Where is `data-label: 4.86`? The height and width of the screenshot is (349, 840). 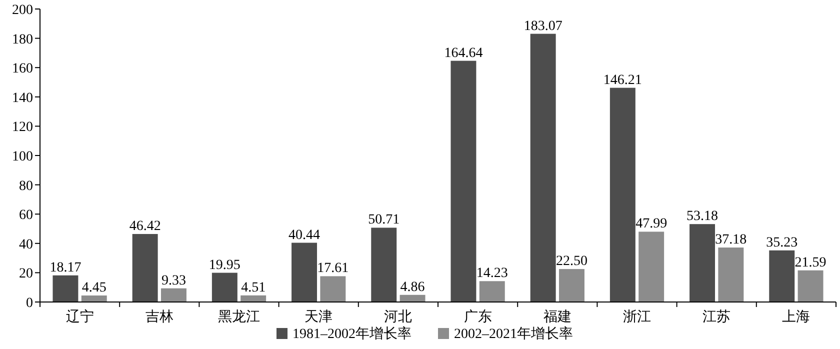 data-label: 4.86 is located at coordinates (412, 287).